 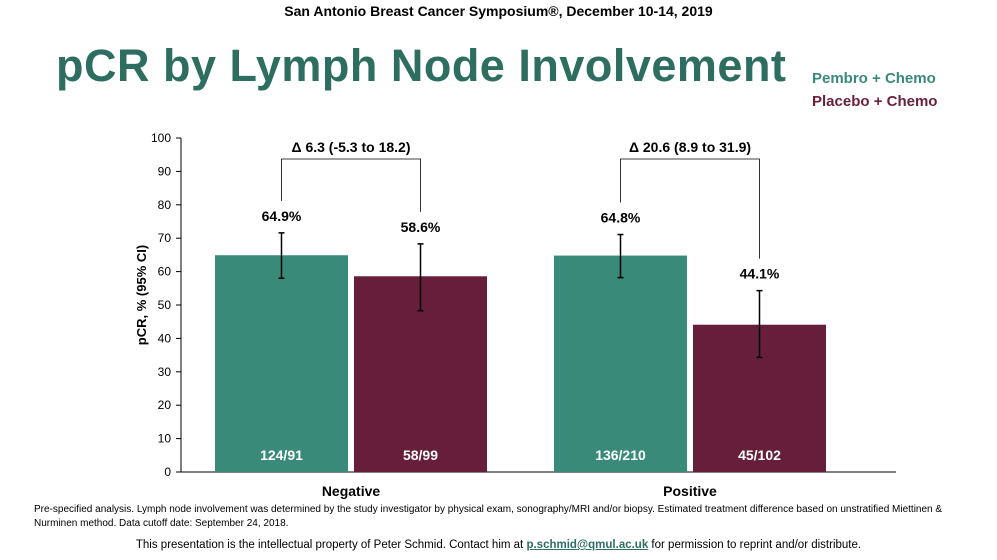 I want to click on y-tick-label: 60, so click(x=165, y=272).